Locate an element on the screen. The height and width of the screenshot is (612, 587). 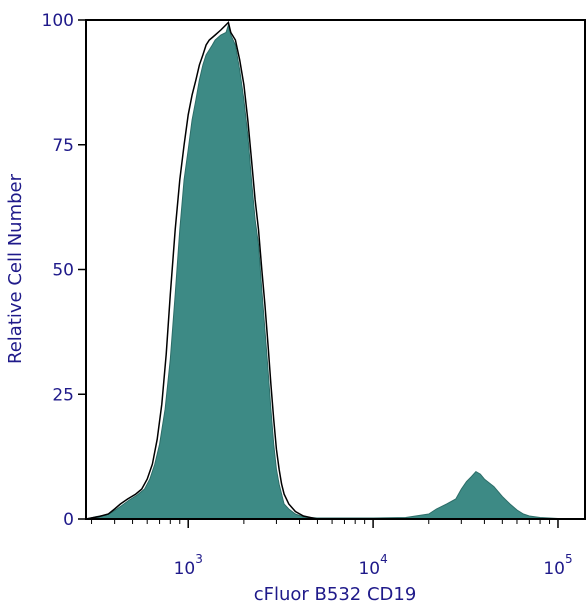
y-tick-label: 75 is located at coordinates (63, 146).